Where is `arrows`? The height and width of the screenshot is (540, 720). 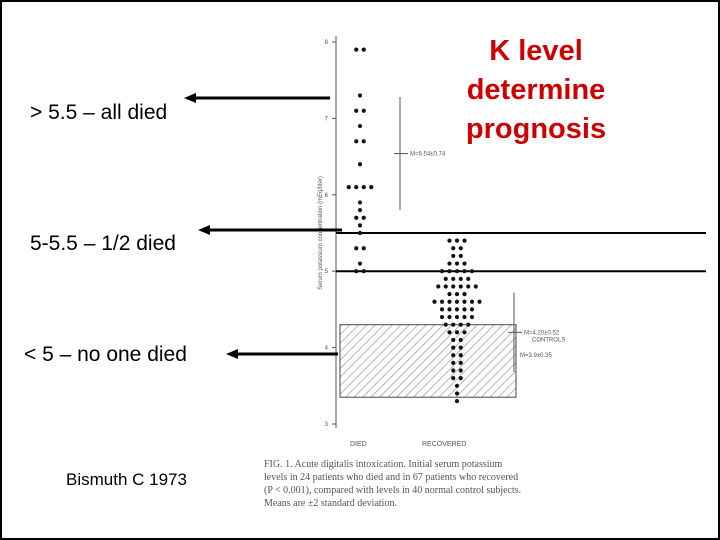
arrows is located at coordinates (263, 226).